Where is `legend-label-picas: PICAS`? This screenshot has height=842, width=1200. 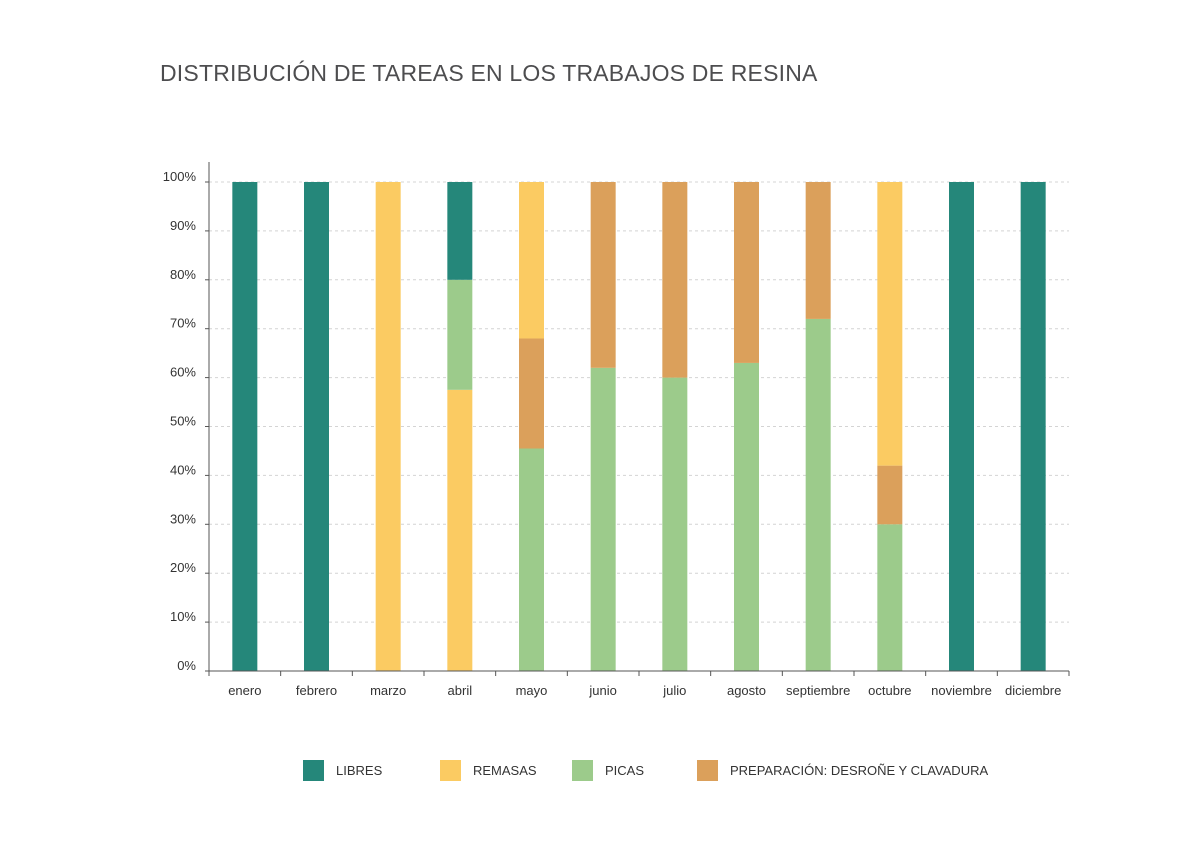 legend-label-picas: PICAS is located at coordinates (625, 770).